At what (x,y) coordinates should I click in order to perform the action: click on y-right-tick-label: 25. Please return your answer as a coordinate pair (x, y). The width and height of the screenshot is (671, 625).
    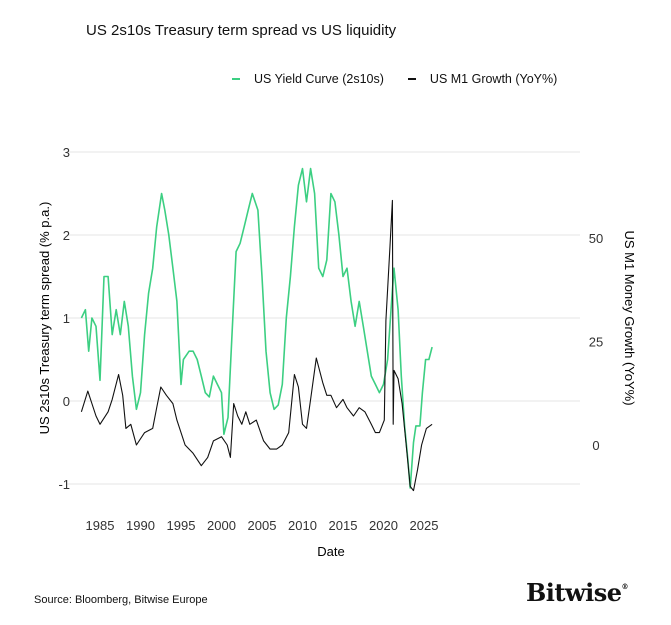
    Looking at the image, I should click on (596, 341).